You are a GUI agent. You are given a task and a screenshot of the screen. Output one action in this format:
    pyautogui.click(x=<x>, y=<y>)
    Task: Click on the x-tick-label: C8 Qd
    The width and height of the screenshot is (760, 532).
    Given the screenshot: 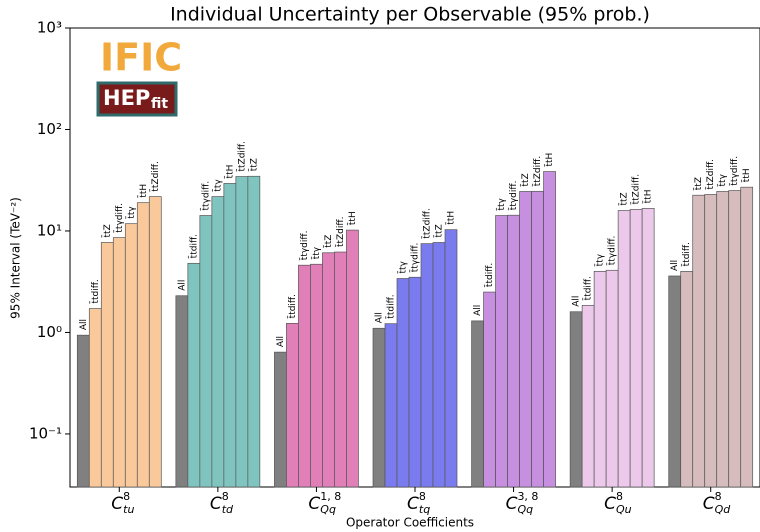 What is the action you would take?
    pyautogui.click(x=717, y=503)
    